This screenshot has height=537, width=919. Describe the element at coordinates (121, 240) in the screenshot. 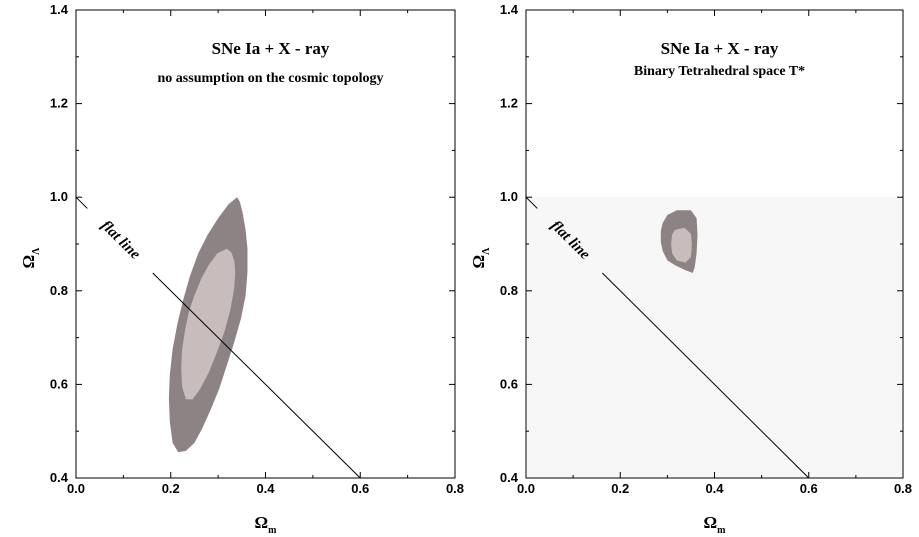

I see `flat-line-label: flat line` at that location.